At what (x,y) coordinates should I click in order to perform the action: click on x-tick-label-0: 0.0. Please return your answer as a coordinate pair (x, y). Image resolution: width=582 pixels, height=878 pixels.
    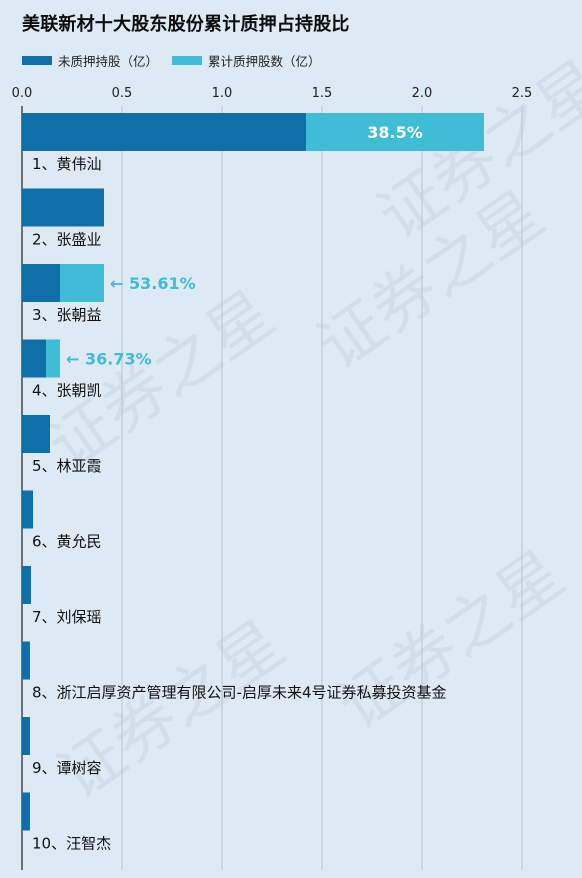
    Looking at the image, I should click on (22, 93).